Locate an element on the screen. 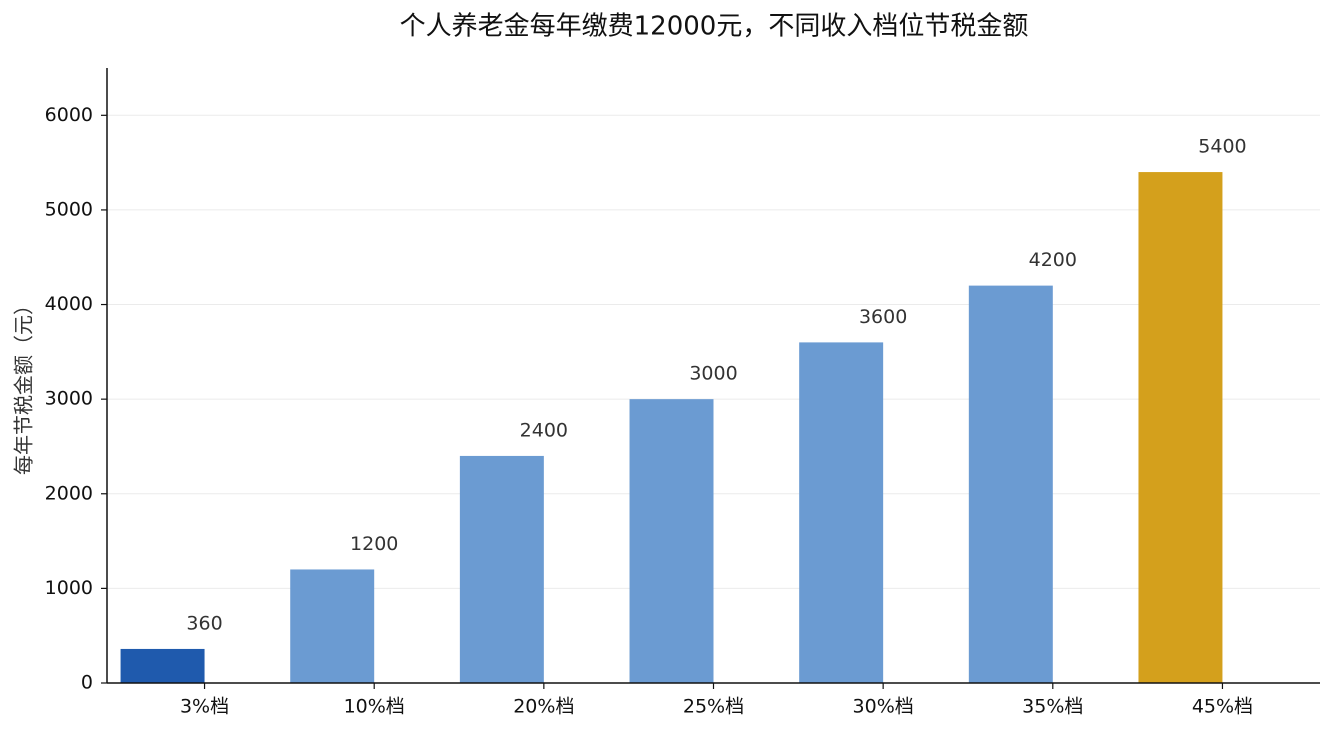 This screenshot has width=1335, height=735. value-label: 3600 is located at coordinates (883, 317).